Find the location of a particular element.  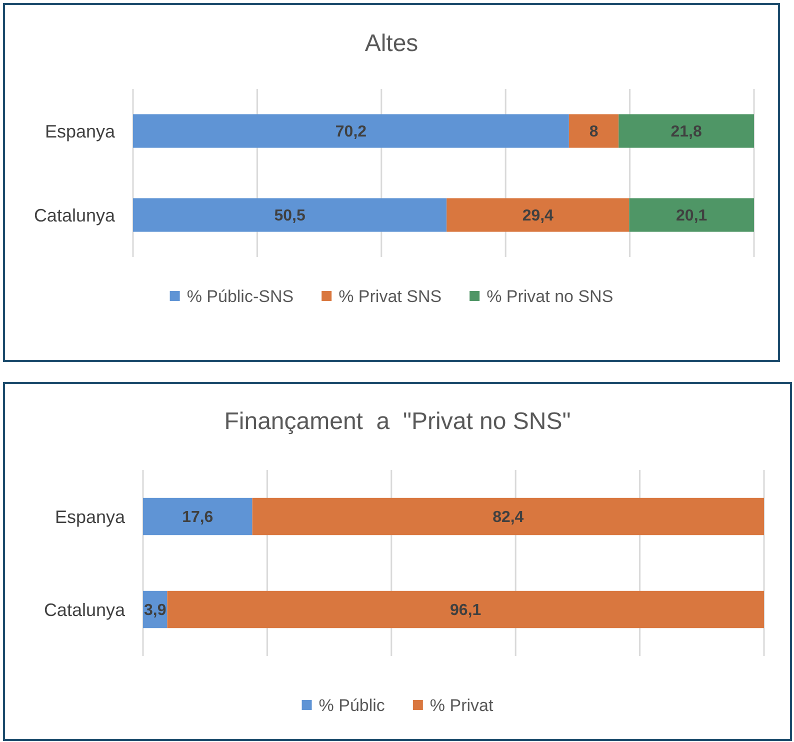

data-label: 21,8 is located at coordinates (686, 132).